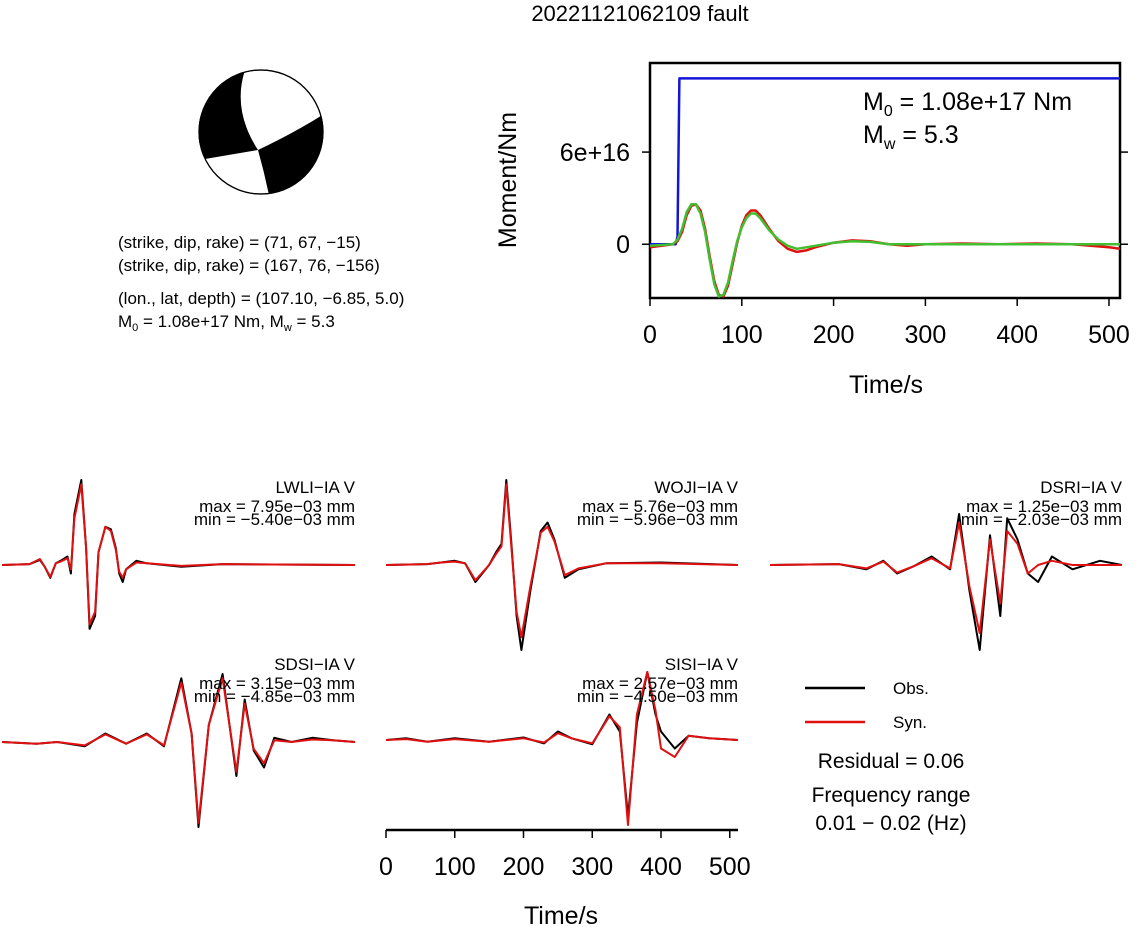 This screenshot has height=927, width=1137. What do you see at coordinates (314, 664) in the screenshot?
I see `station-name: SDSI−IA V` at bounding box center [314, 664].